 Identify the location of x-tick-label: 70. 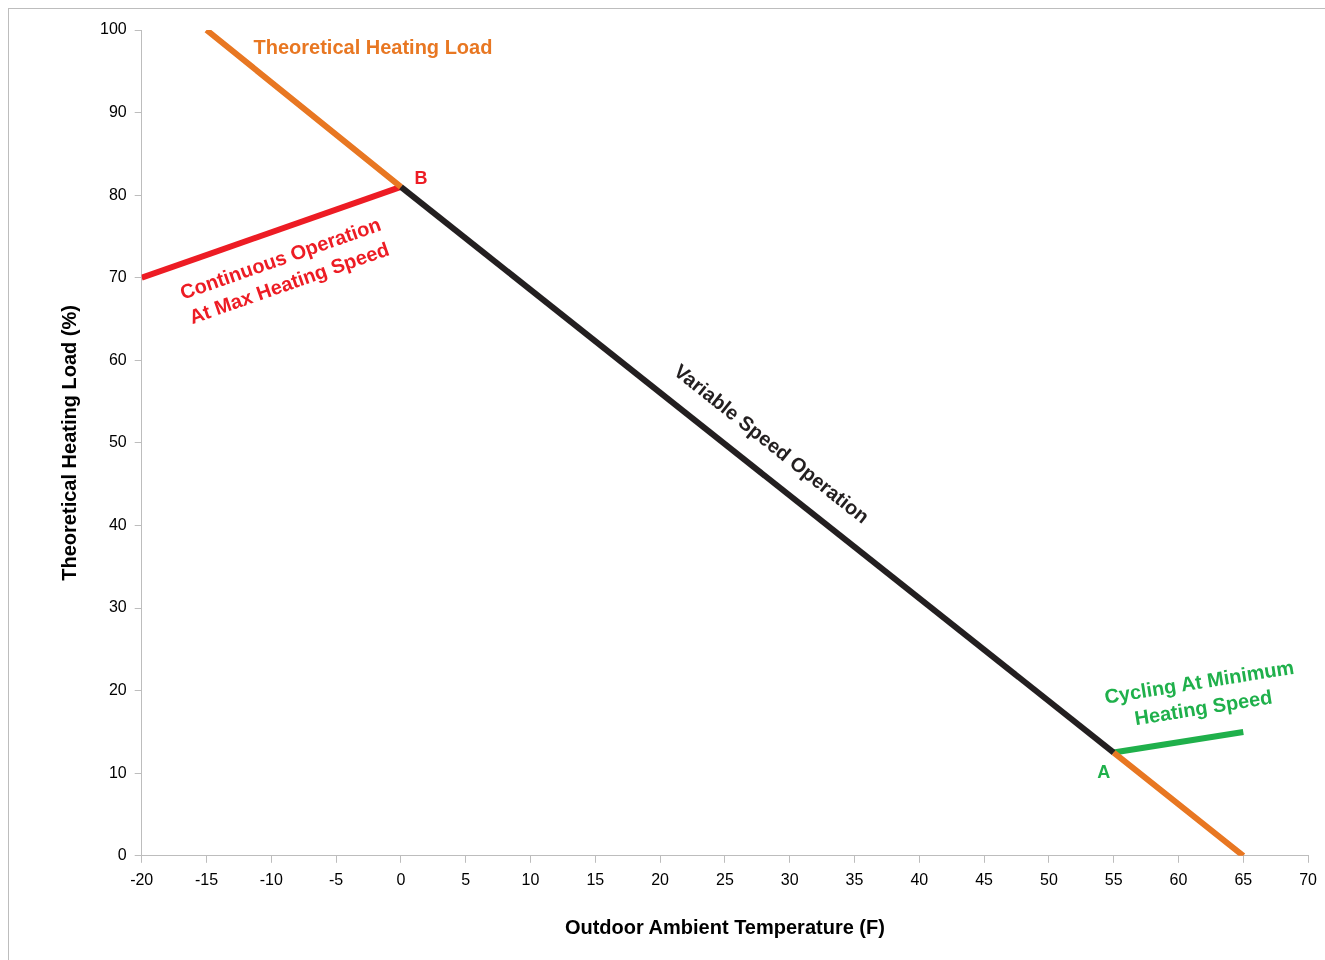
(1308, 879).